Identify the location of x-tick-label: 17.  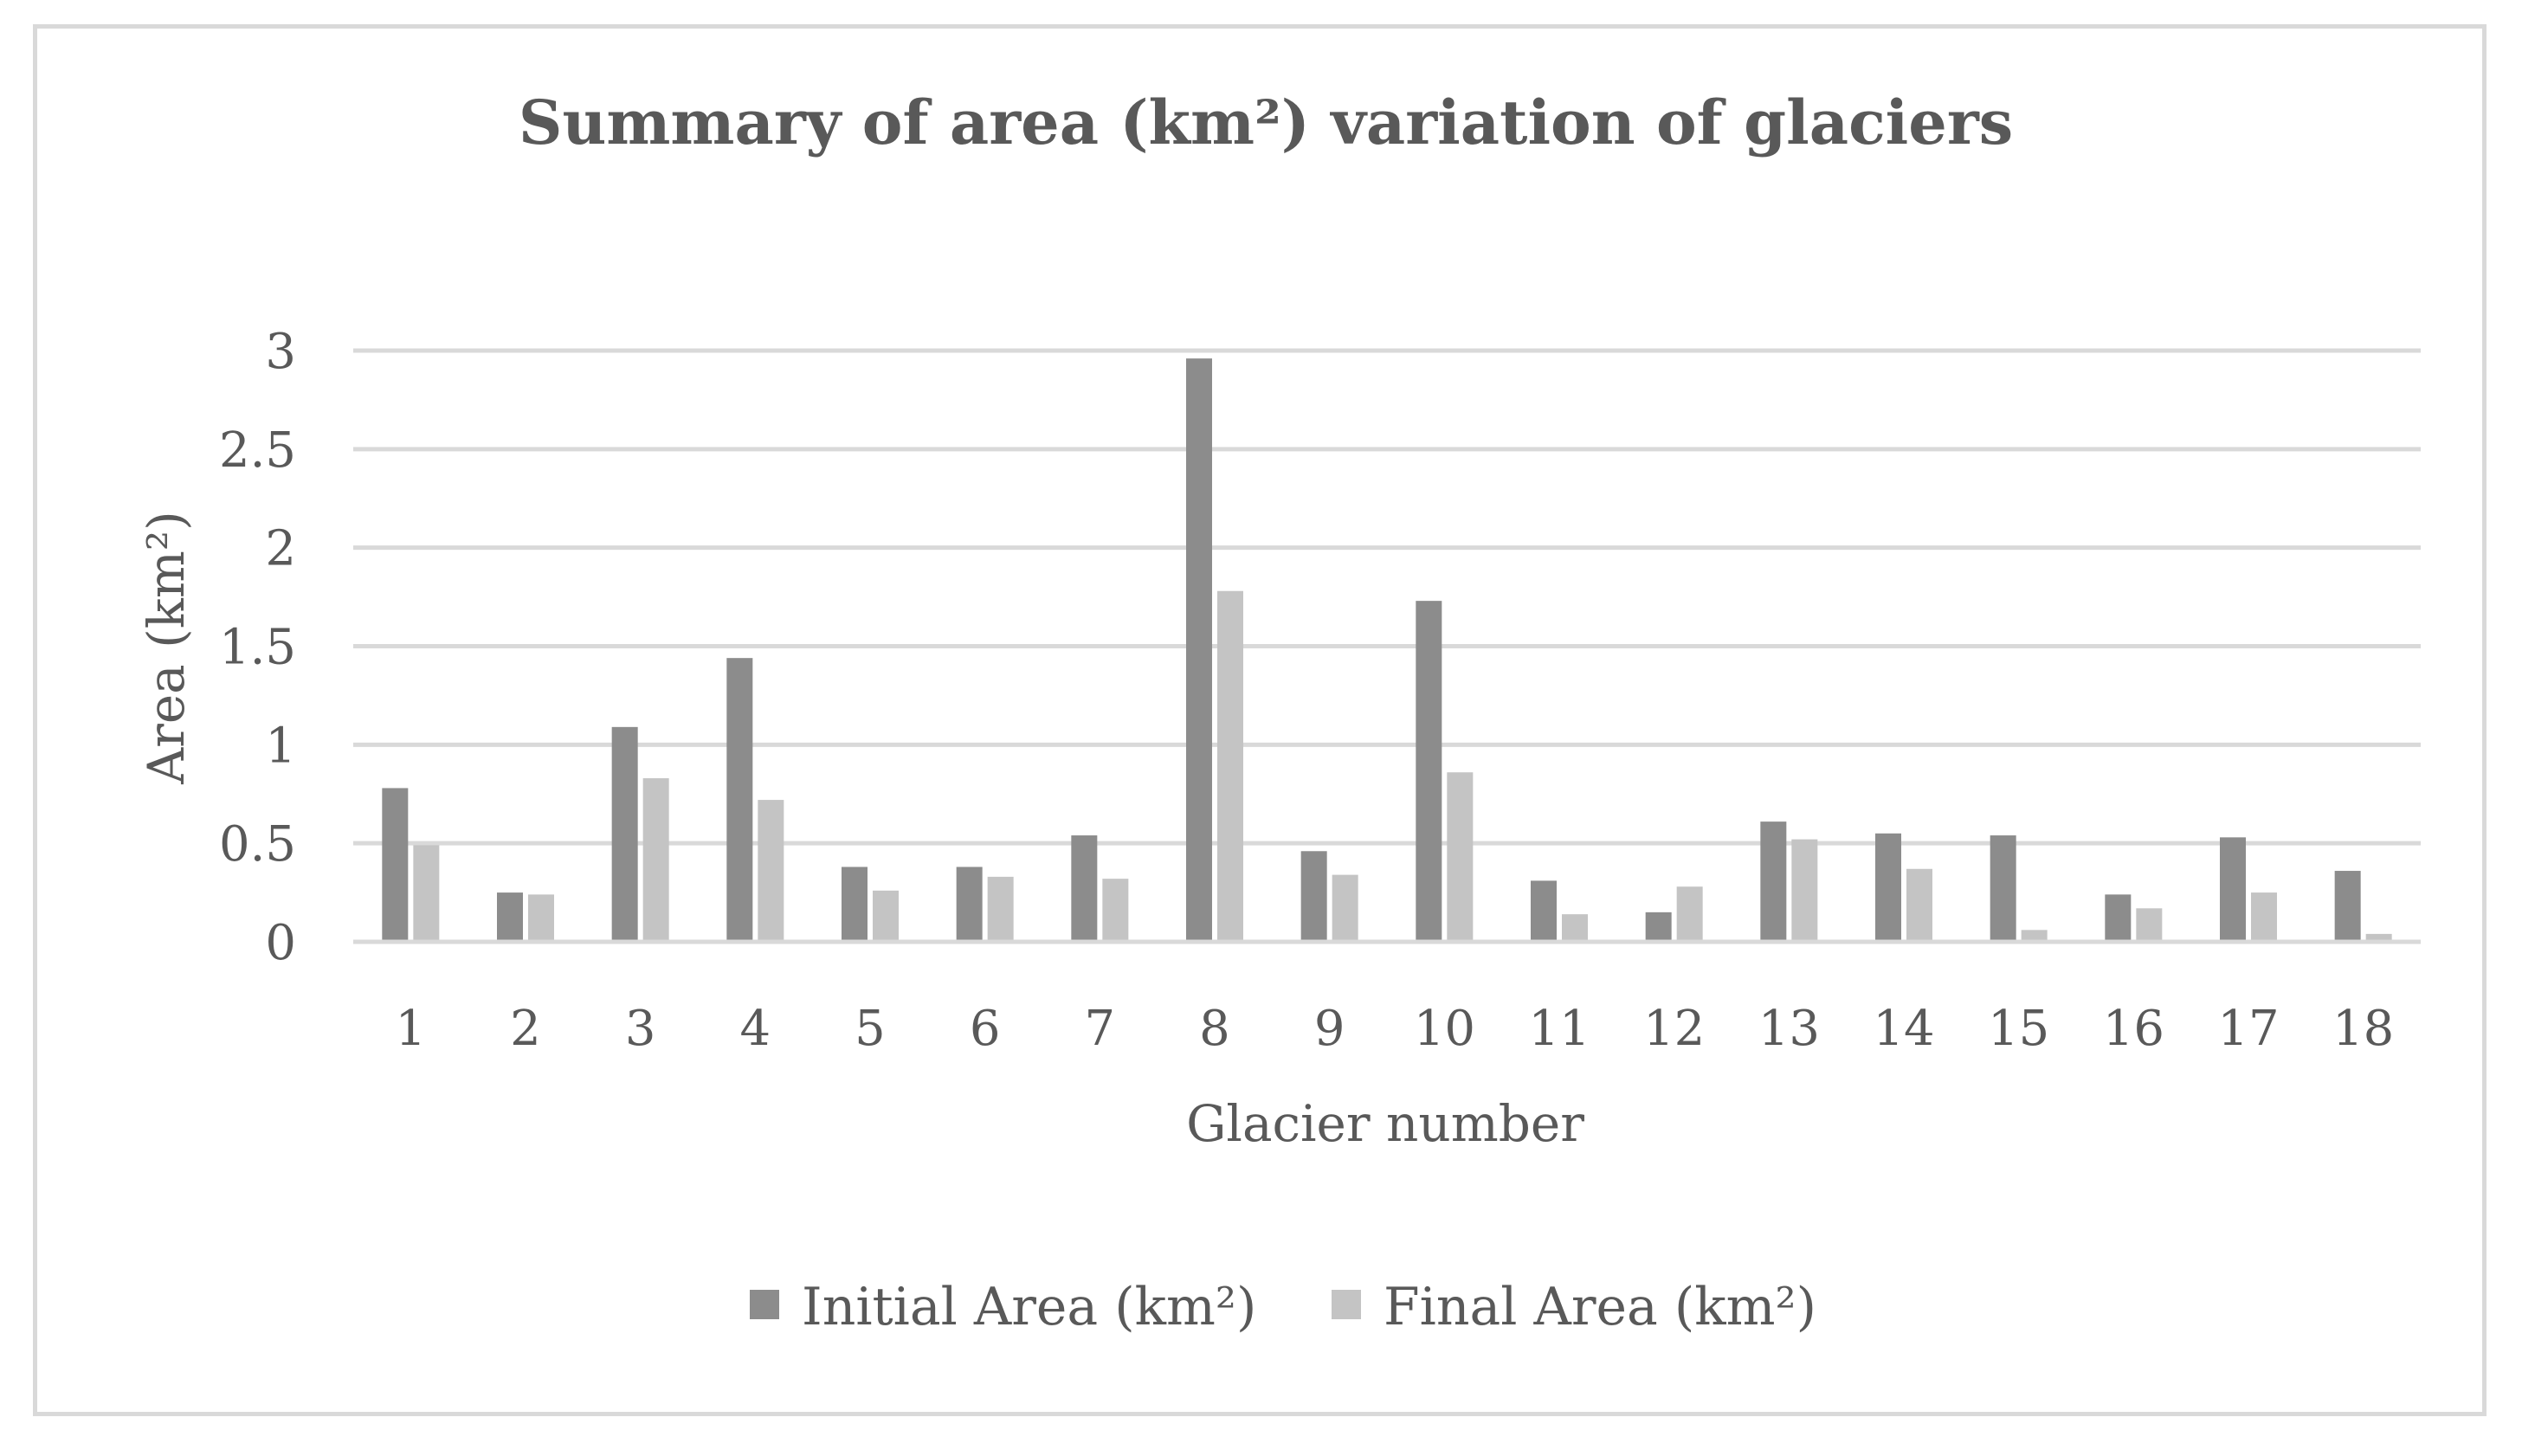
(2248, 1029).